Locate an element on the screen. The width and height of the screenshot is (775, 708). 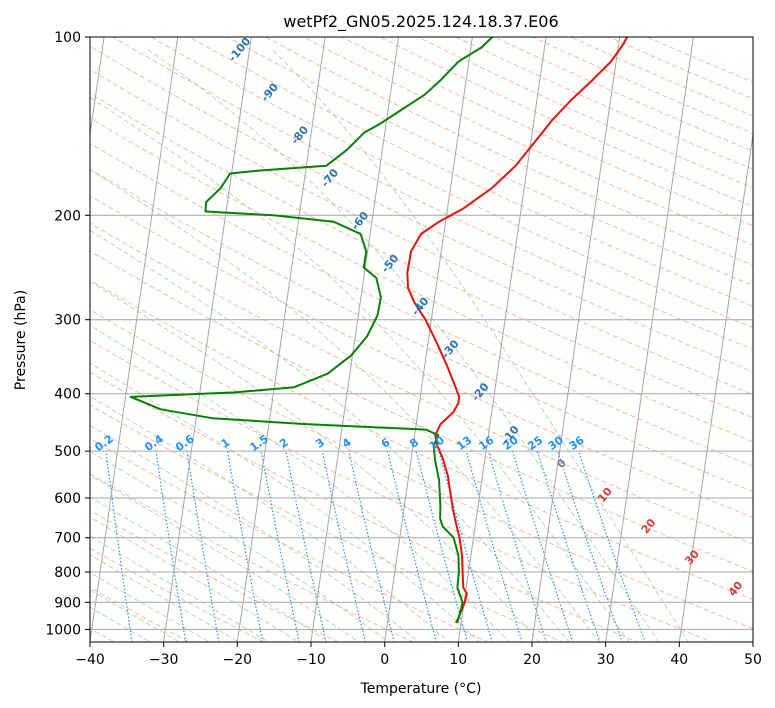
y-tick-label: 800 is located at coordinates (67, 573).